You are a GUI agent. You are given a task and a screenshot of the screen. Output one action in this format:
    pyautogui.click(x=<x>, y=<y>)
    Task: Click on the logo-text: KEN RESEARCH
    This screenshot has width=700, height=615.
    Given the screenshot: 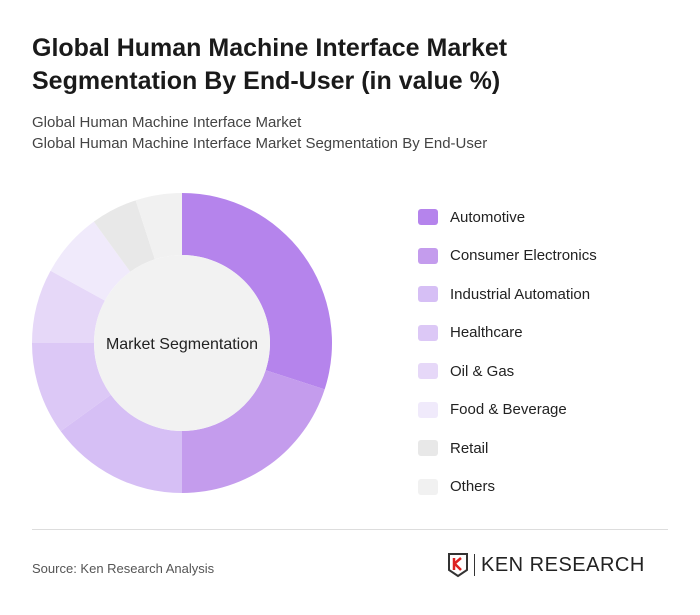 What is the action you would take?
    pyautogui.click(x=563, y=564)
    